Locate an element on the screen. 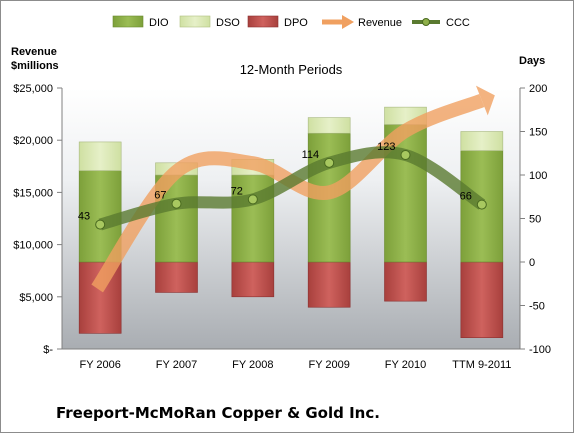  category-label: TTM 9-2011 is located at coordinates (481, 365).